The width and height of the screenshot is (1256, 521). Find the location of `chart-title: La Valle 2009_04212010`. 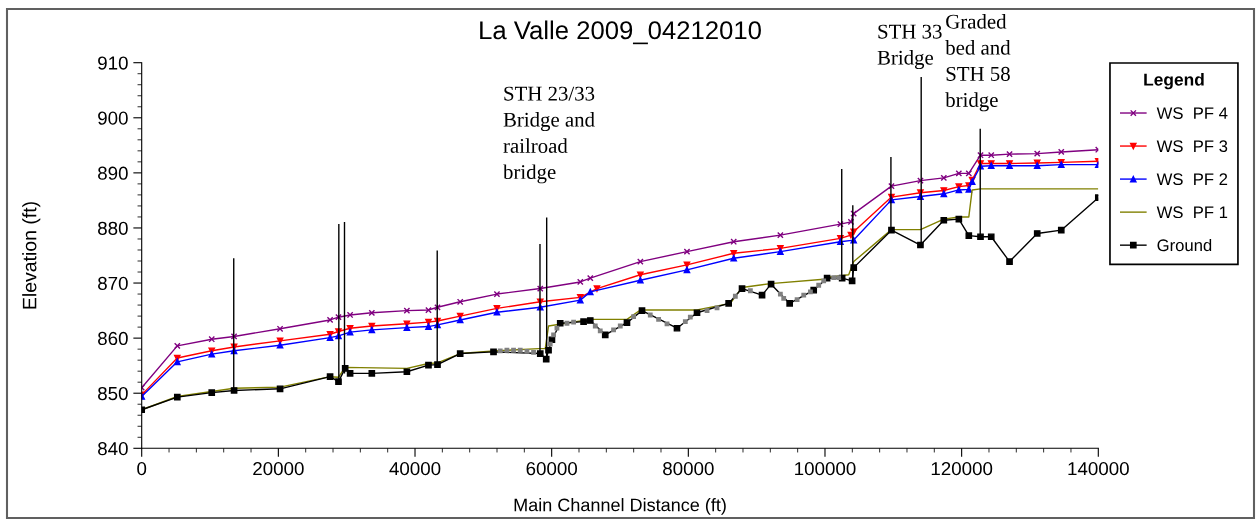

chart-title: La Valle 2009_04212010 is located at coordinates (620, 32).